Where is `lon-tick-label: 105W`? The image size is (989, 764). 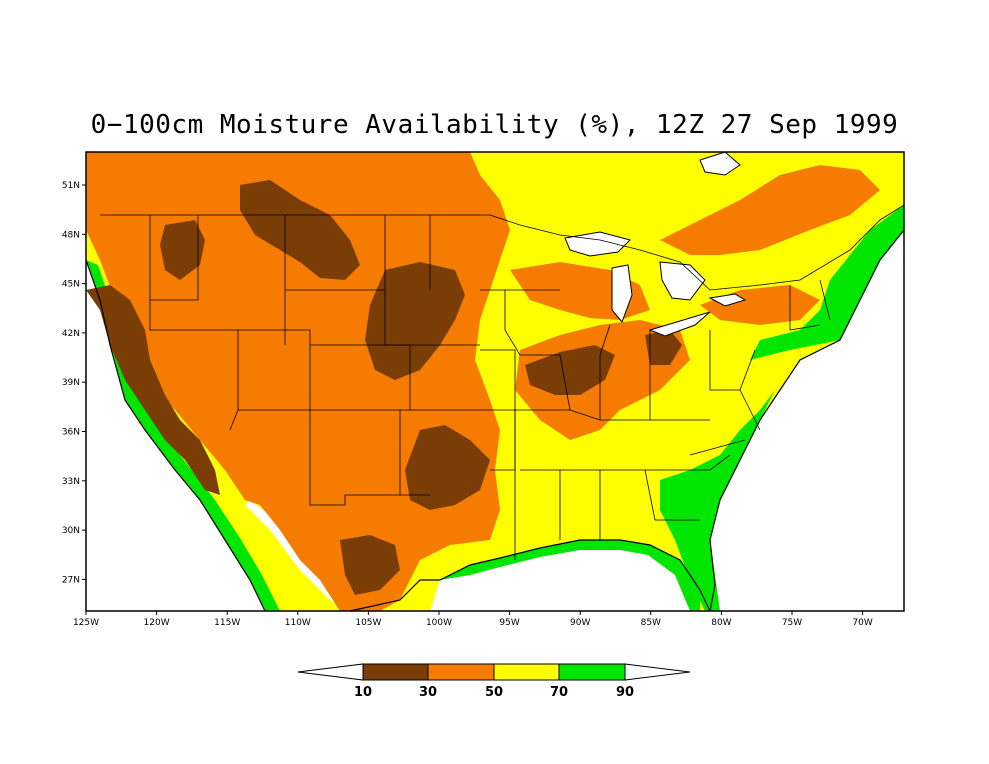 lon-tick-label: 105W is located at coordinates (368, 623).